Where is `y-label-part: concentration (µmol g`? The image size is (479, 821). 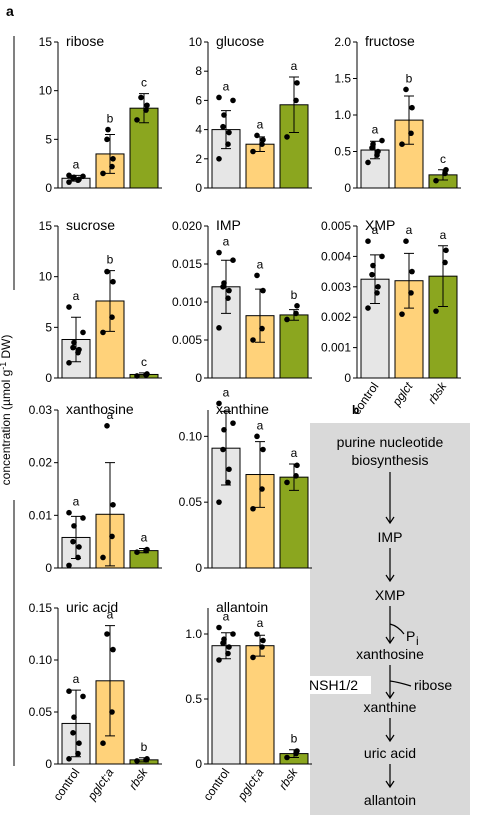 y-label-part: concentration (µmol g is located at coordinates (6, 428).